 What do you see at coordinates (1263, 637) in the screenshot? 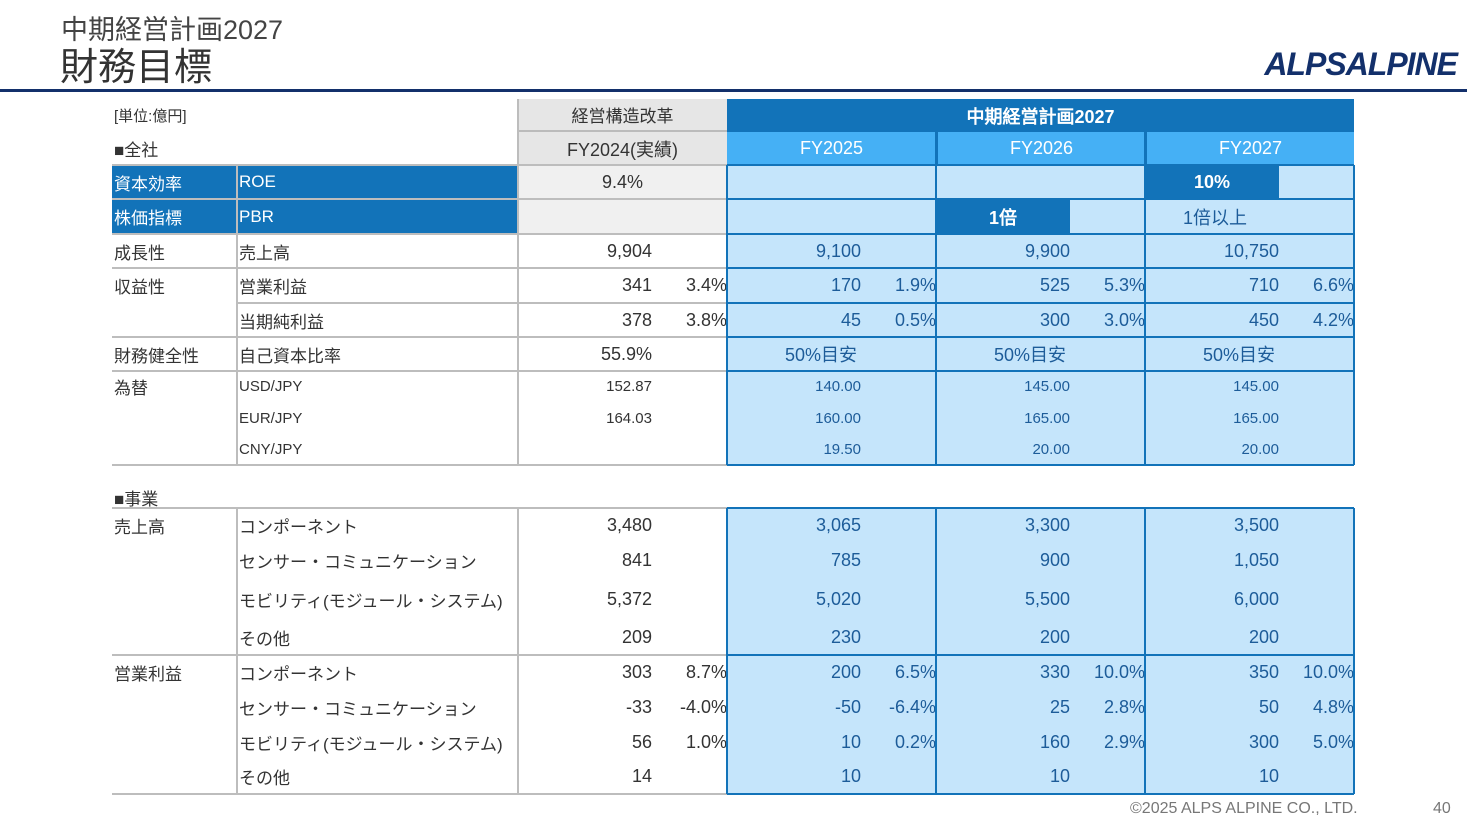
I see `value-cell: 200` at bounding box center [1263, 637].